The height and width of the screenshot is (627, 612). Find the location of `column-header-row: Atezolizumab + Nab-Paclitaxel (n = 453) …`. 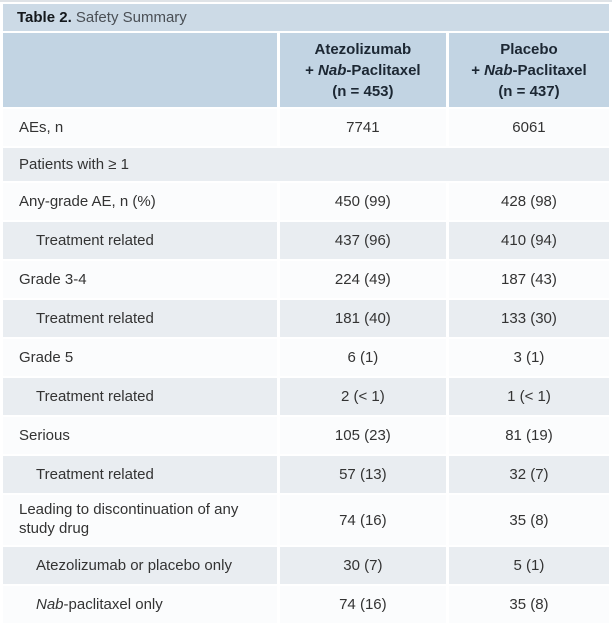

column-header-row: Atezolizumab + Nab-Paclitaxel (n = 453) … is located at coordinates (306, 70).